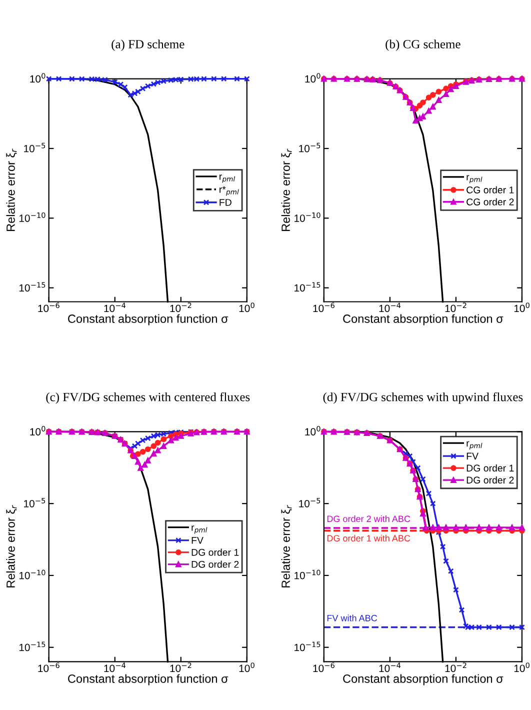 The width and height of the screenshot is (531, 710). I want to click on chart-title: (c) FV/DG schemes with centered fluxes, so click(148, 398).